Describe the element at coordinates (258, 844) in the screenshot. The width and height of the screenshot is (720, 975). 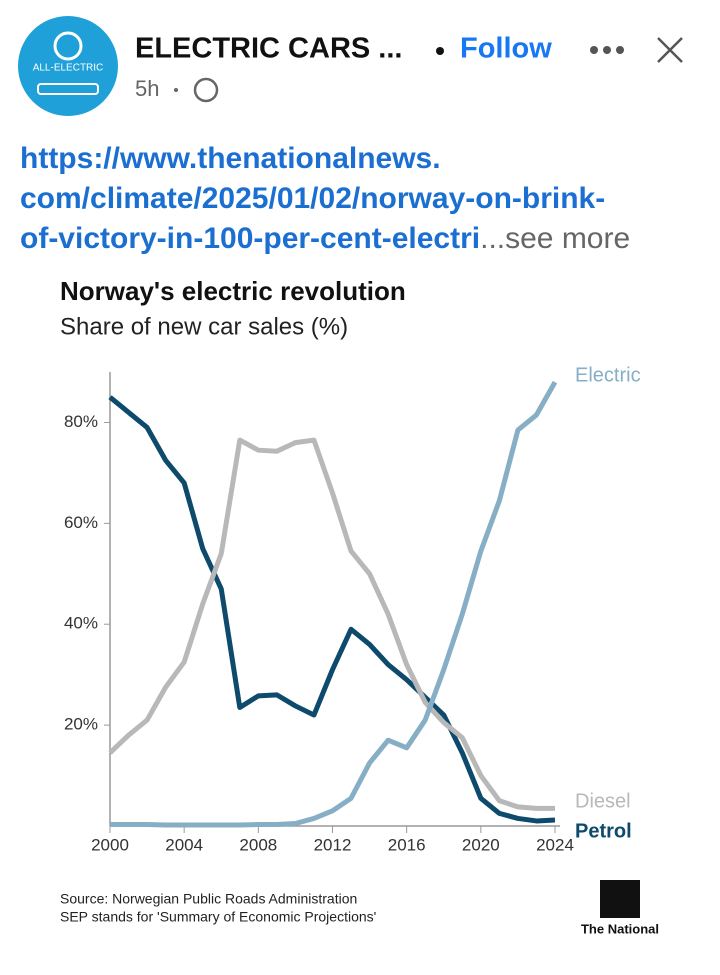
I see `x-tick-label: 2008` at that location.